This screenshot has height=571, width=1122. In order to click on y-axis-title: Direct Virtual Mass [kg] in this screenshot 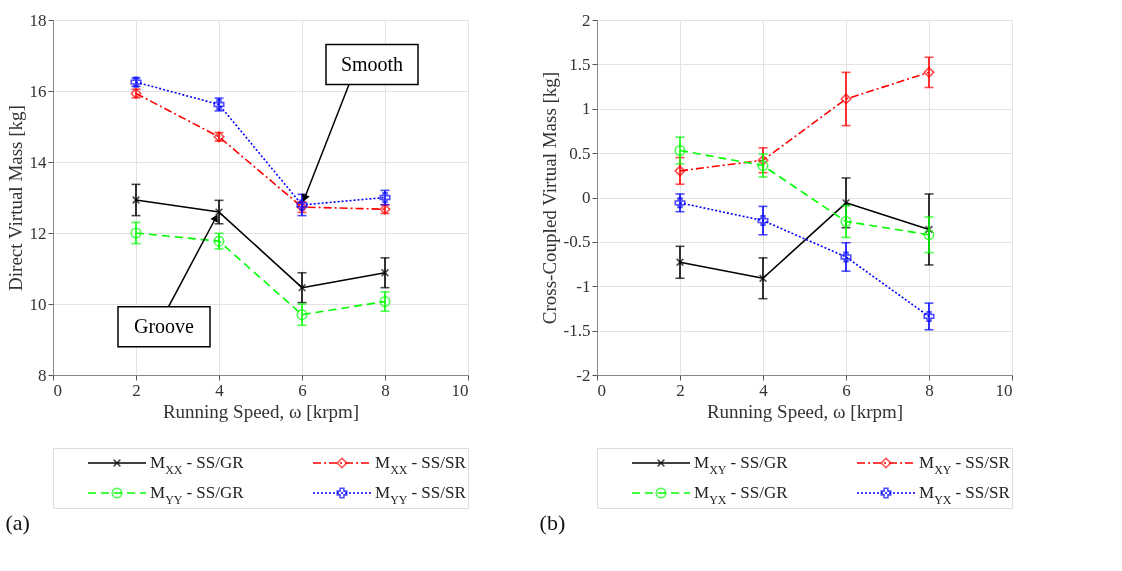, I will do `click(15, 198)`.